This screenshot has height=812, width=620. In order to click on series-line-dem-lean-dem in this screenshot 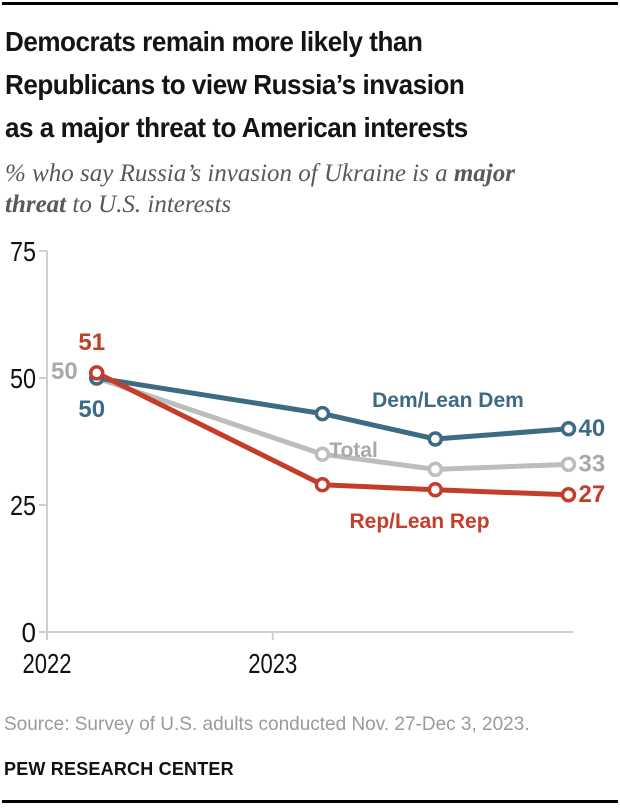, I will do `click(332, 408)`.